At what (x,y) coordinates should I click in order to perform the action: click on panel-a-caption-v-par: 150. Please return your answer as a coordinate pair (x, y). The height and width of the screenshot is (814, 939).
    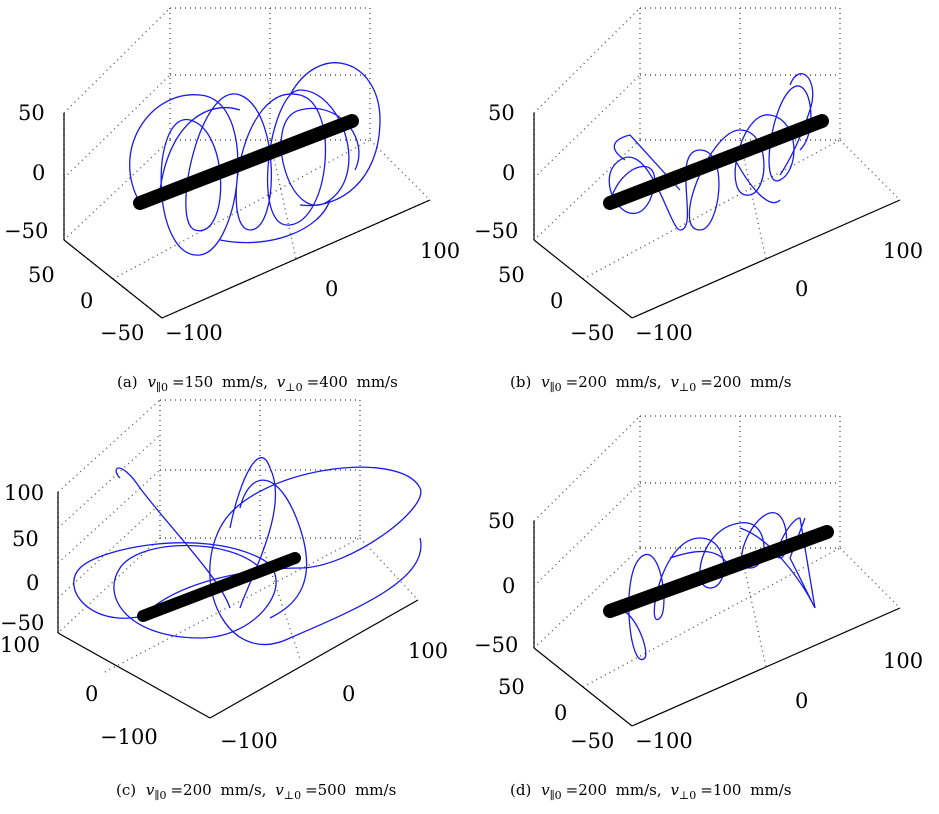
    Looking at the image, I should click on (199, 382).